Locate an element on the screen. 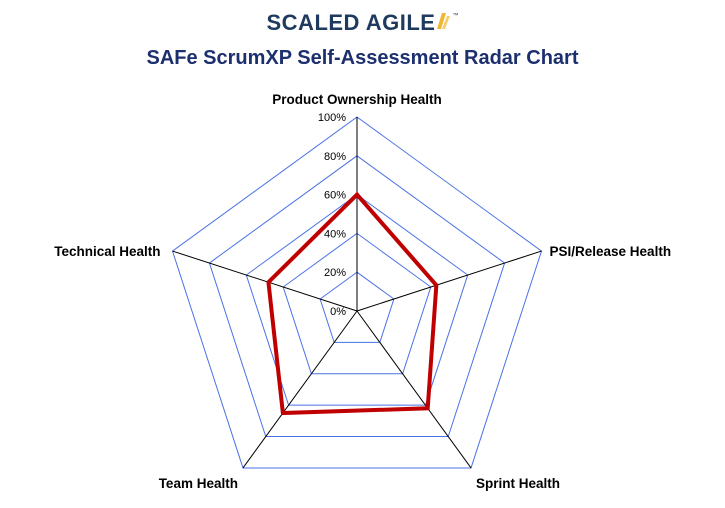  brand-name: SCALED AGILE is located at coordinates (351, 22).